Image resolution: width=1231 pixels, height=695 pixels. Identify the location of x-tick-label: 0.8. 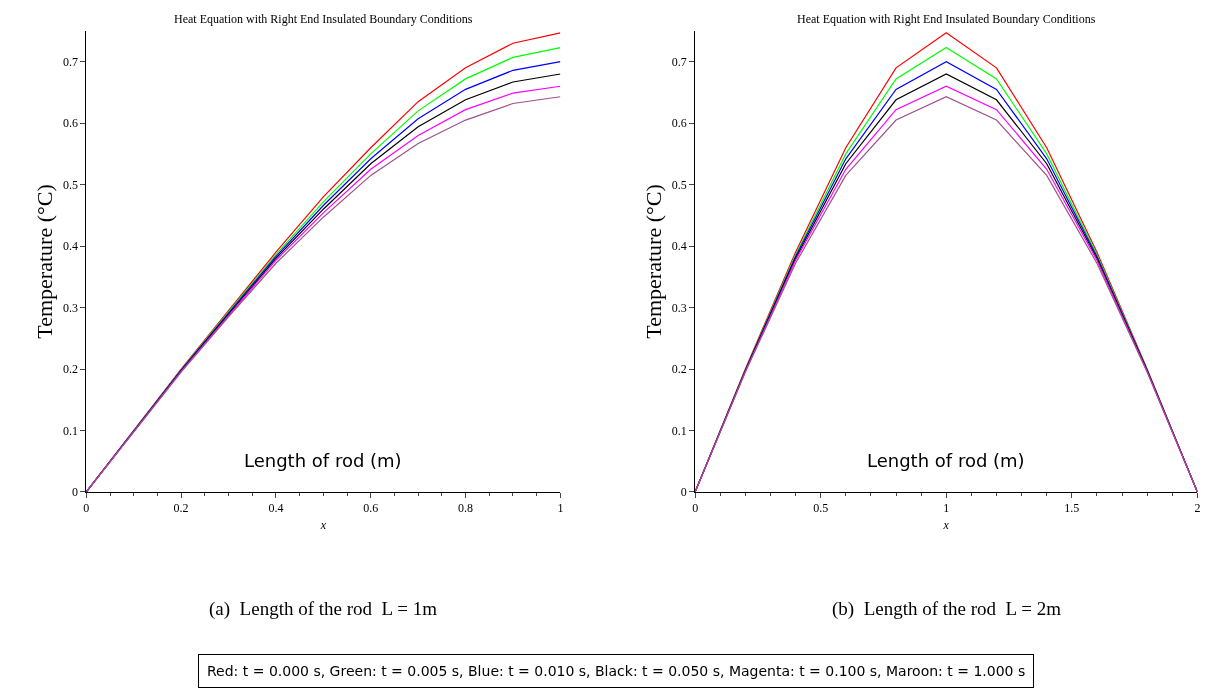
(466, 508).